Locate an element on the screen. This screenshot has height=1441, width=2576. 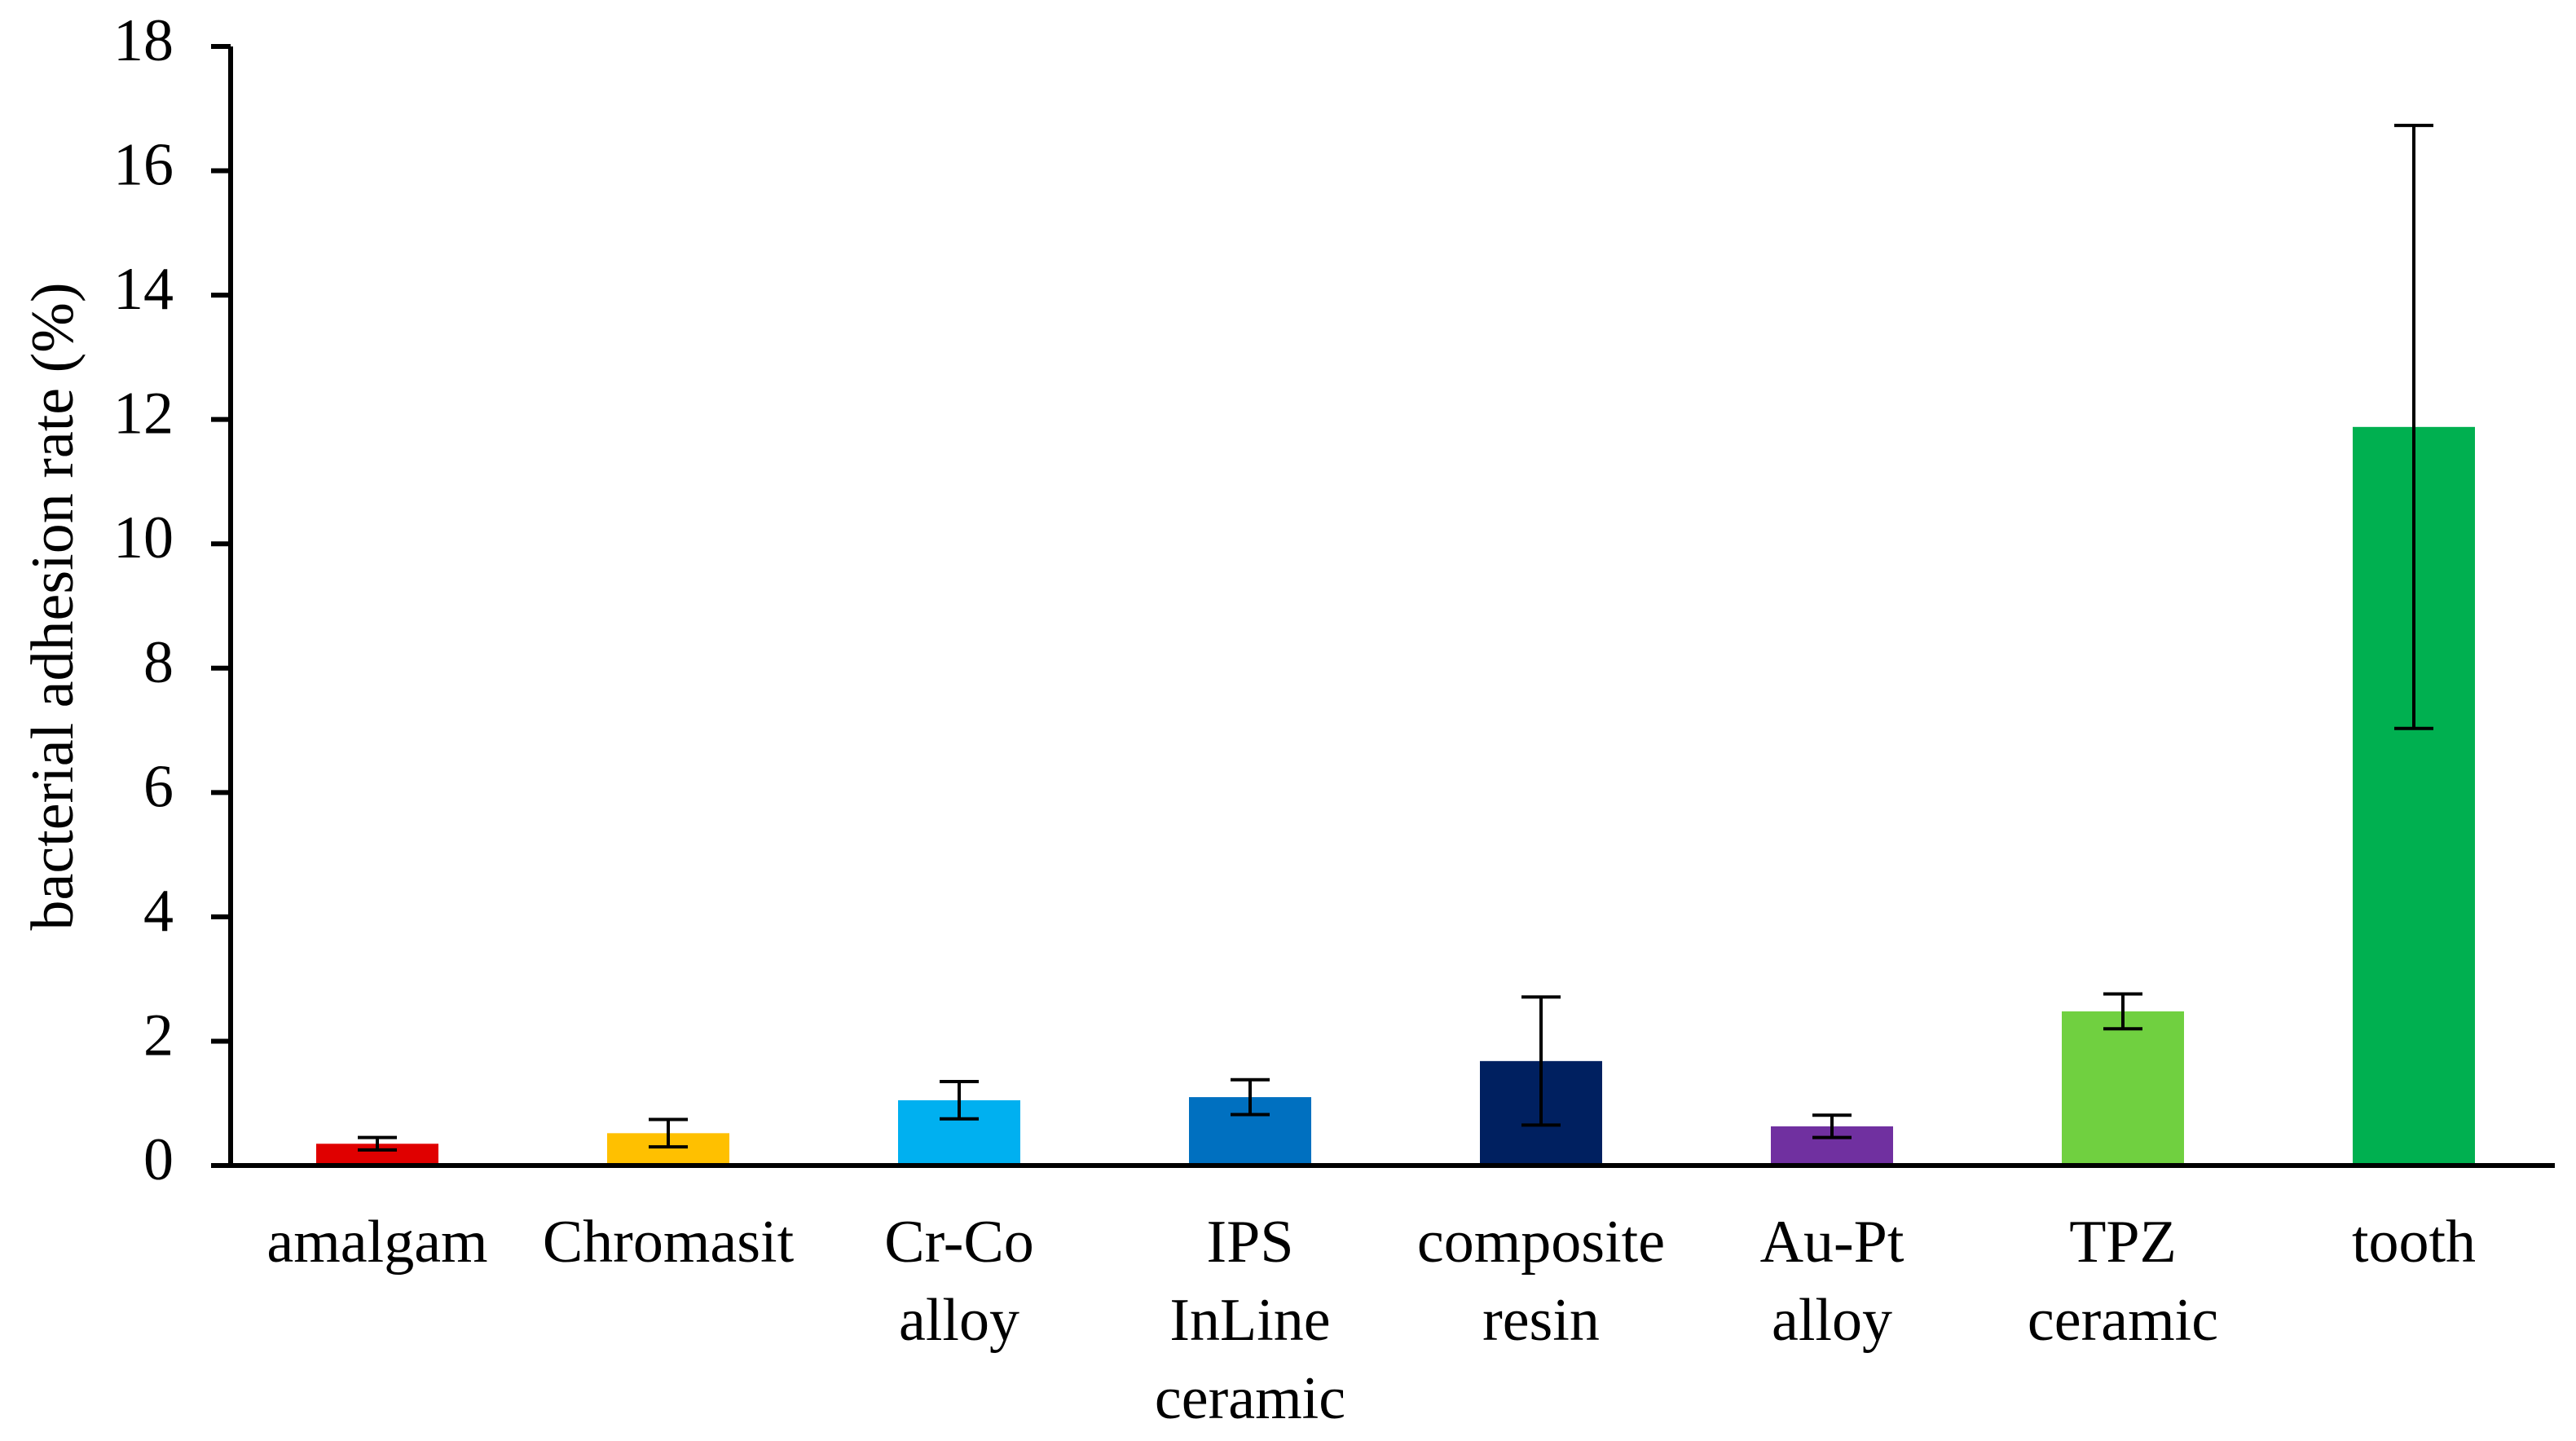
y-tick-label: 18 is located at coordinates (143, 40).